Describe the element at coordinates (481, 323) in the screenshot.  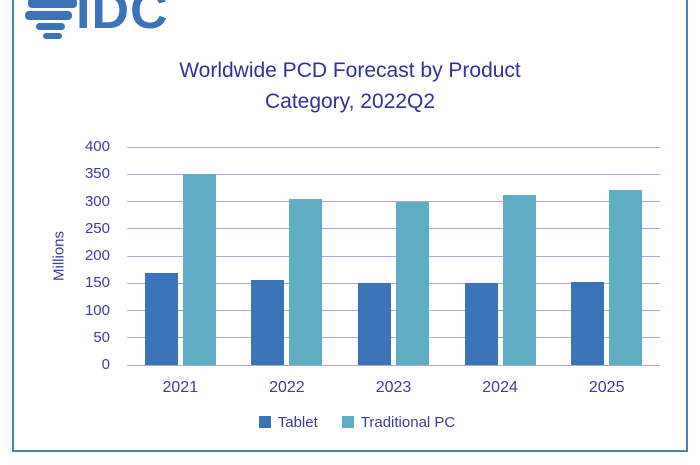
I see `bar-tablet-2024` at that location.